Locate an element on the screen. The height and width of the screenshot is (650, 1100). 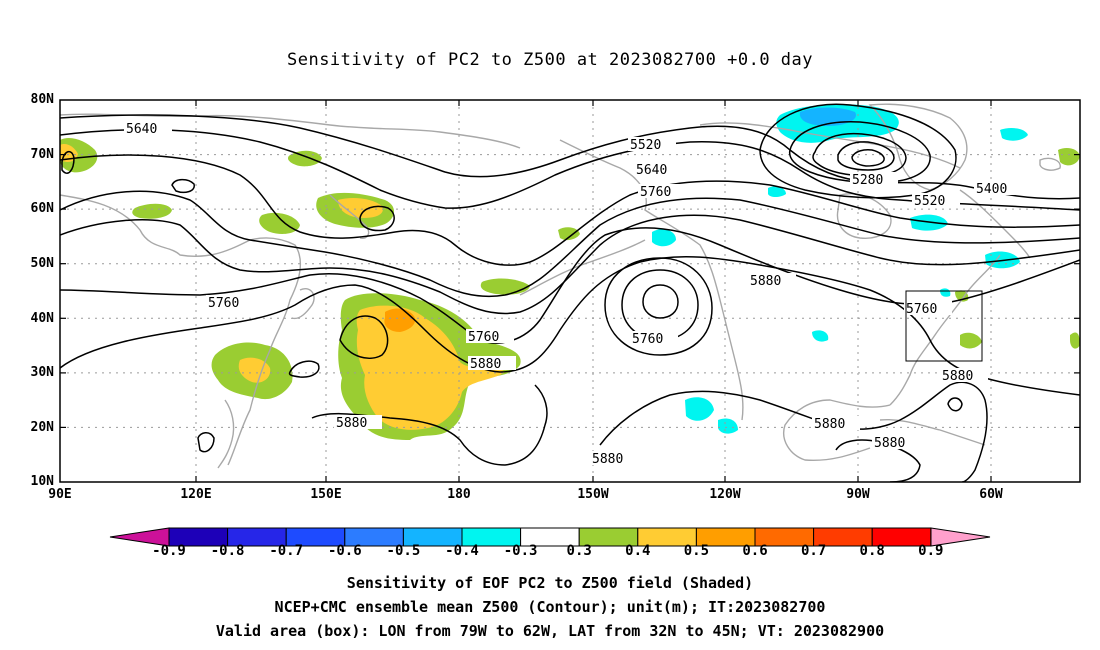
lat-label: 50N is located at coordinates (42, 263).